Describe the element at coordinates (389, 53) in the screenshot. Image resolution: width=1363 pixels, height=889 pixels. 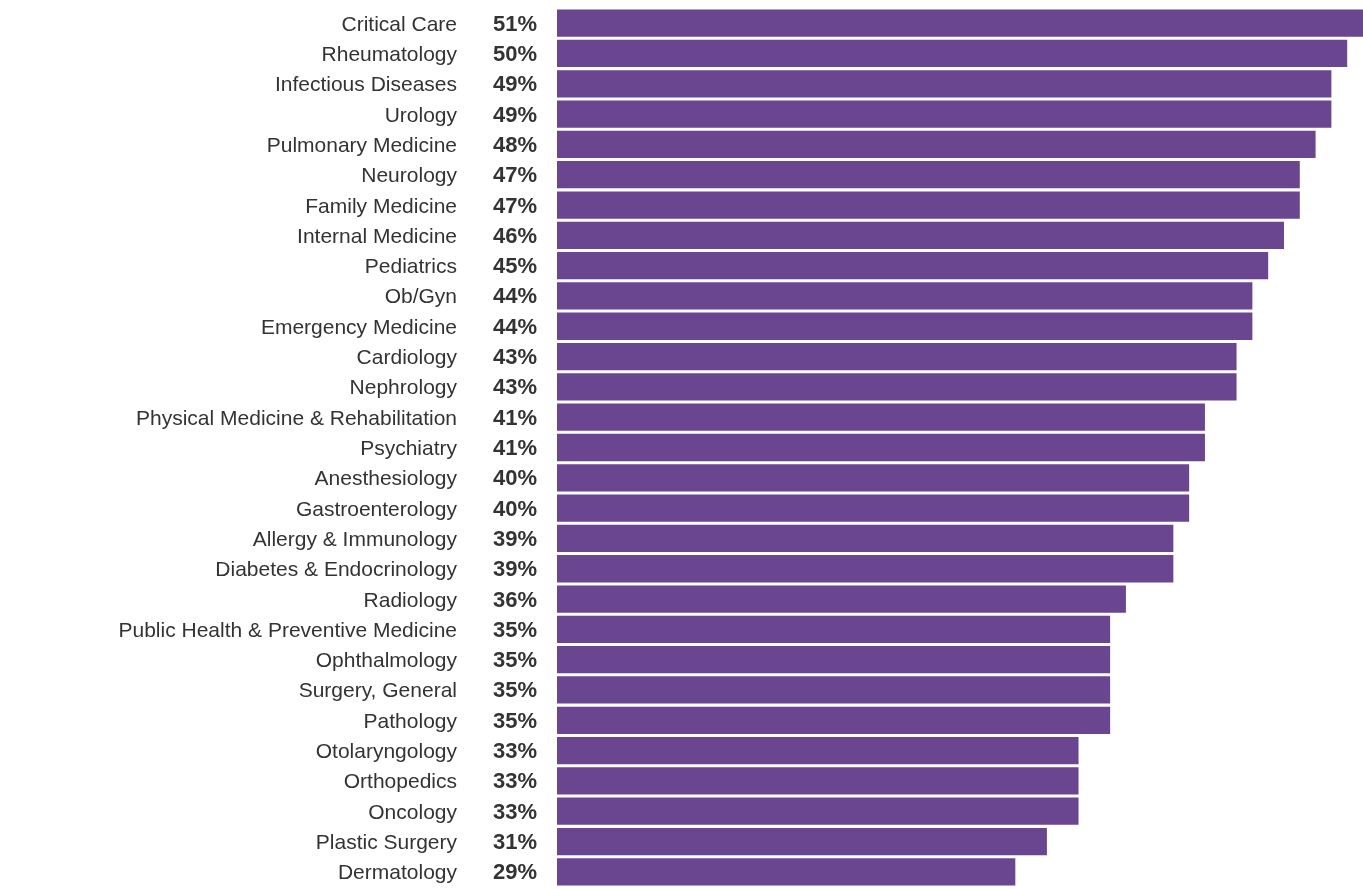
I see `y-tick-label: Rheumatology` at that location.